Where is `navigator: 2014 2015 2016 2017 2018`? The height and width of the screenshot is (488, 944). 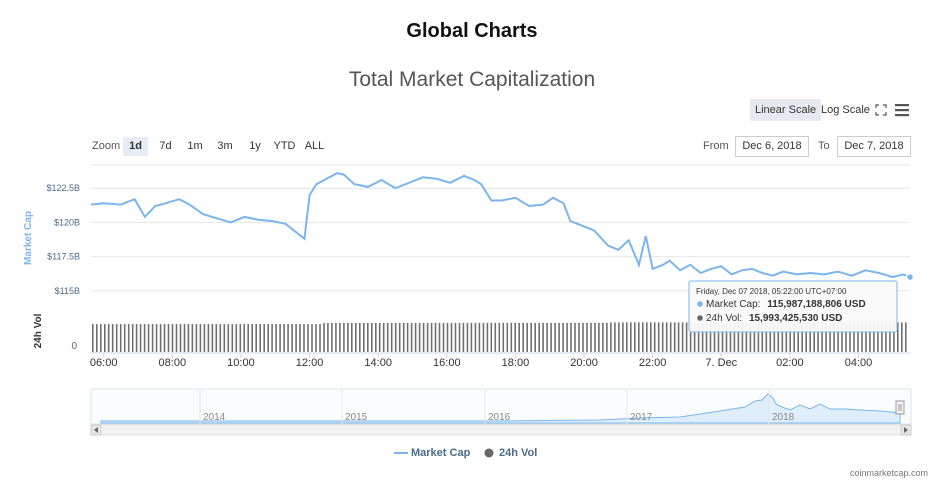 navigator: 2014 2015 2016 2017 2018 is located at coordinates (501, 406).